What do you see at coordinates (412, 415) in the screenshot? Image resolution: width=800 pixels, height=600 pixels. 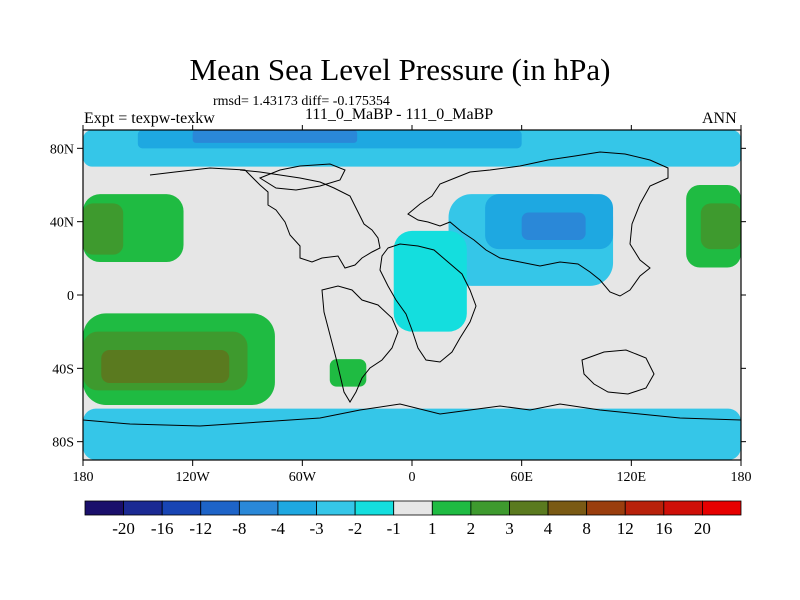 I see `coastline-antarctica` at bounding box center [412, 415].